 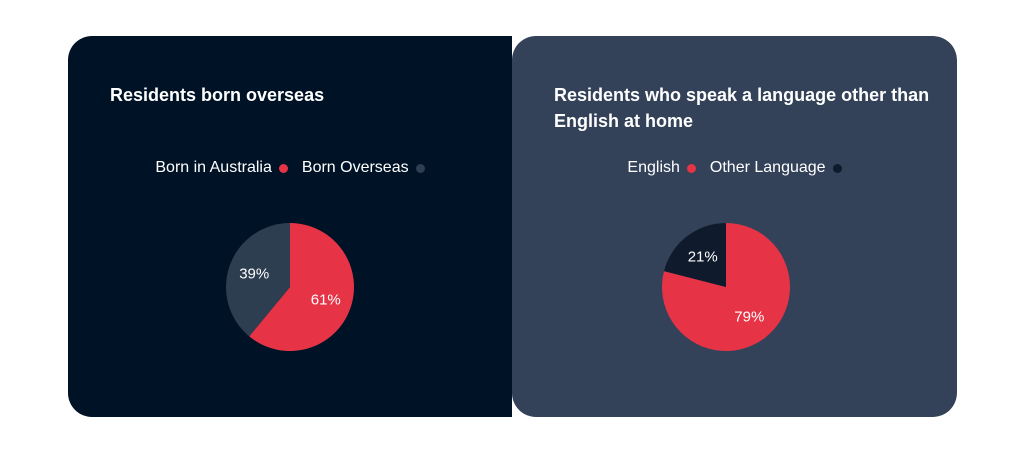 I want to click on pie-slice-born-overseas, so click(x=258, y=280).